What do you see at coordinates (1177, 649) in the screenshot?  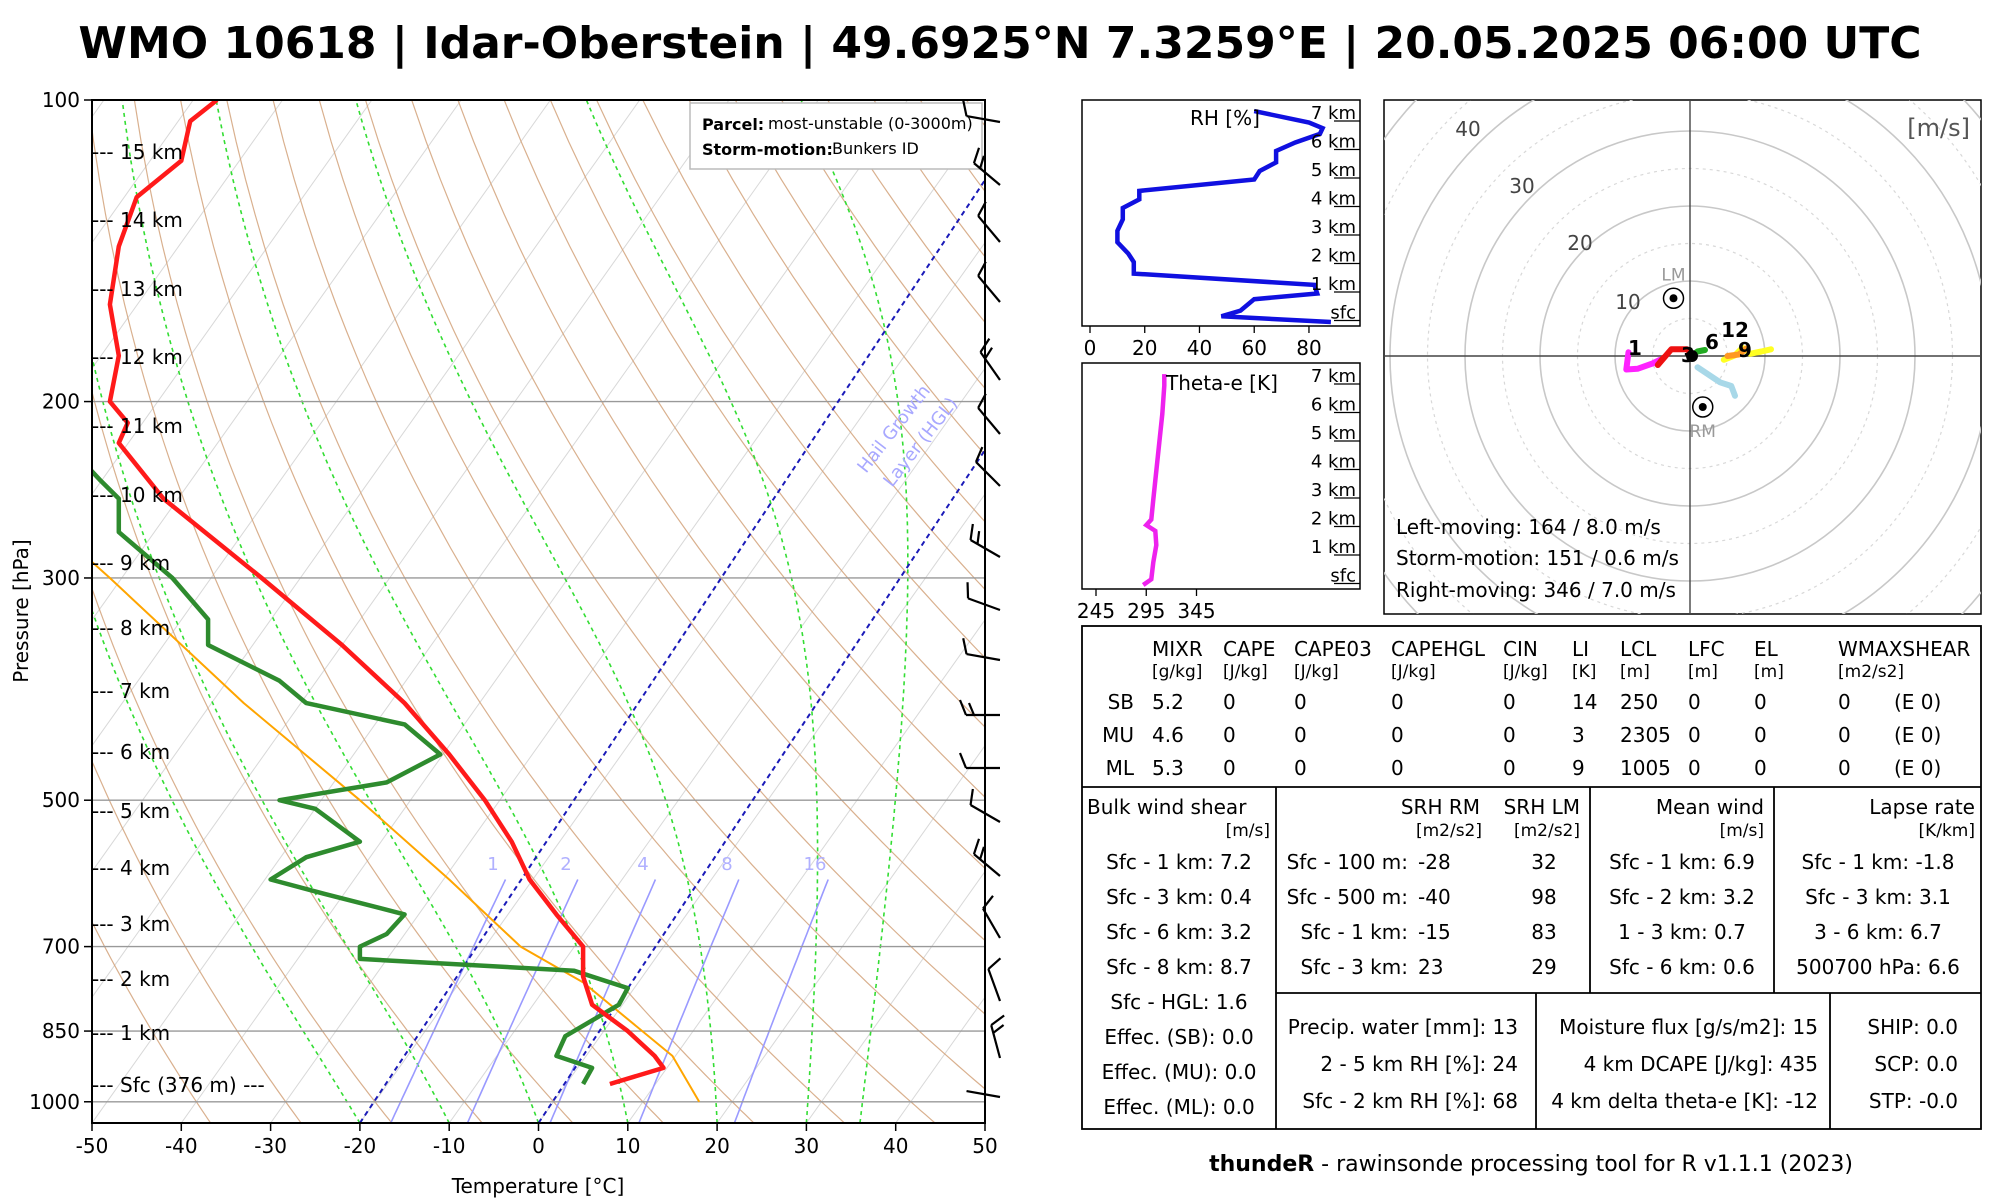 I see `params-header-cell: MIXR` at bounding box center [1177, 649].